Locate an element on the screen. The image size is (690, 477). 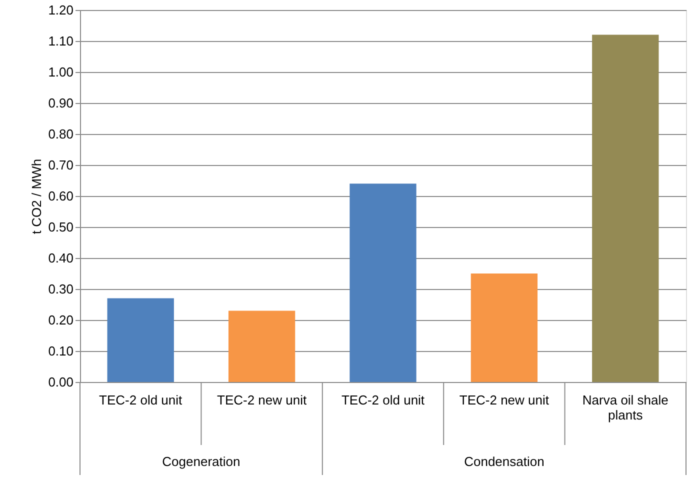
y-tick-label: 1.00 is located at coordinates (61, 72).